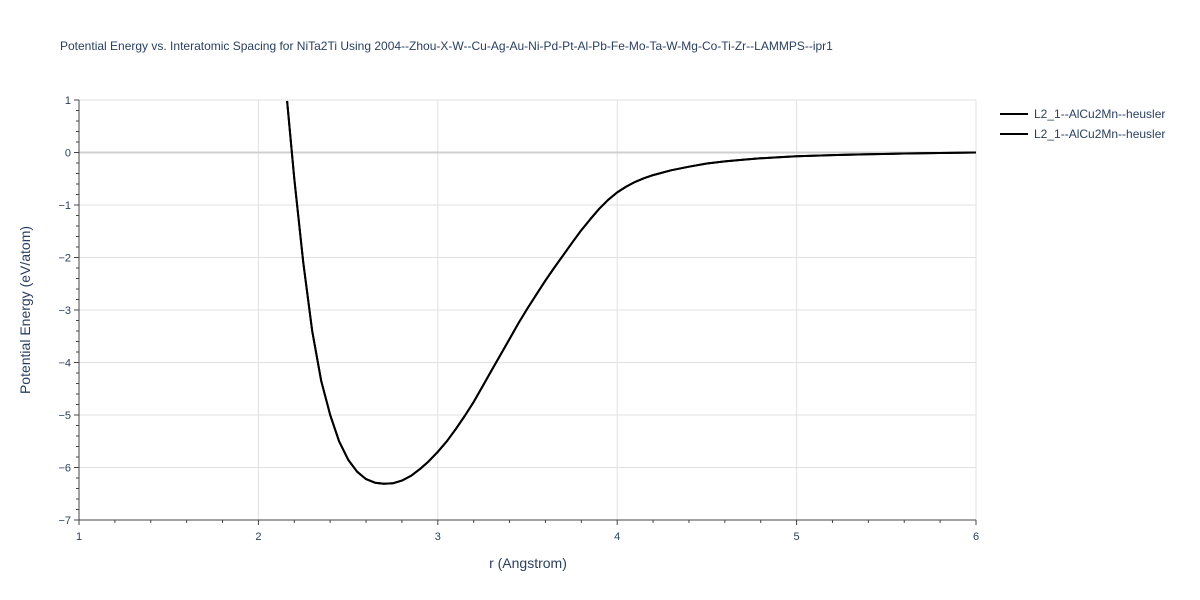 The width and height of the screenshot is (1200, 600). Describe the element at coordinates (528, 563) in the screenshot. I see `x-axis-title: r (Angstrom)` at that location.